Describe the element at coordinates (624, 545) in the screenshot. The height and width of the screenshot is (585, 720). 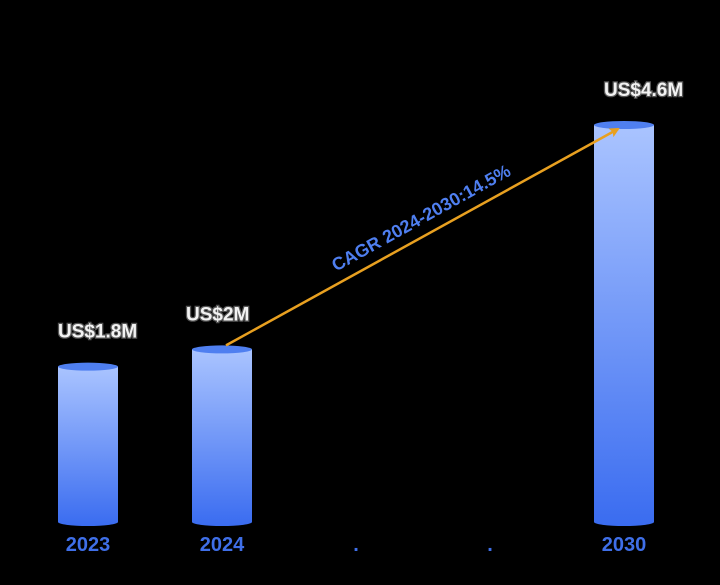
I see `category-label: 2030` at that location.